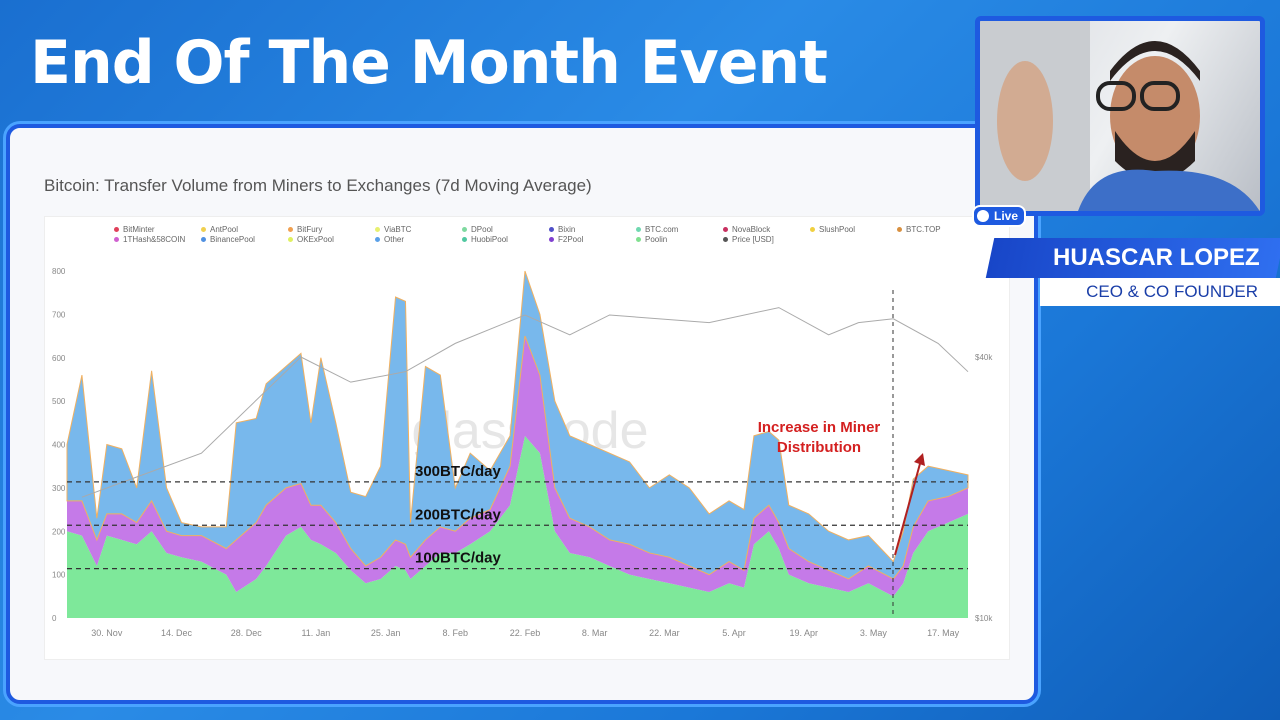 The height and width of the screenshot is (720, 1280). Describe the element at coordinates (656, 239) in the screenshot. I see `legend-label: Poolin` at that location.